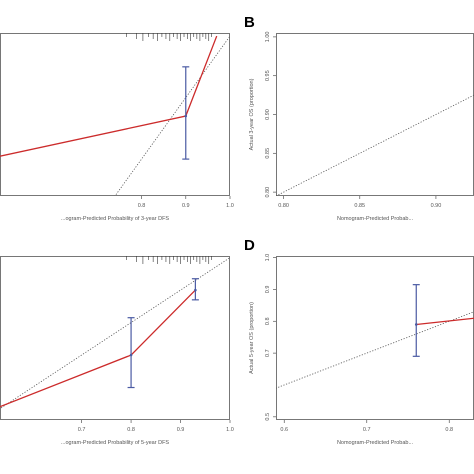 This screenshot has height=474, width=474. What do you see at coordinates (268, 258) in the screenshot?
I see `y-tick-label: 1.0` at bounding box center [268, 258].